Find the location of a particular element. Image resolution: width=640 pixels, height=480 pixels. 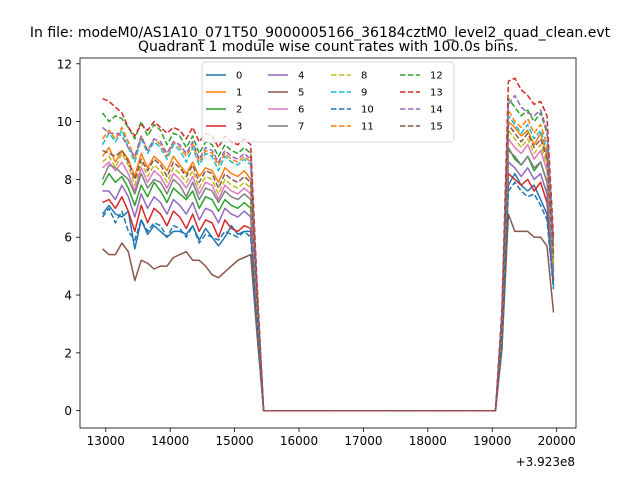

x-tick-label: 20000 is located at coordinates (557, 441).